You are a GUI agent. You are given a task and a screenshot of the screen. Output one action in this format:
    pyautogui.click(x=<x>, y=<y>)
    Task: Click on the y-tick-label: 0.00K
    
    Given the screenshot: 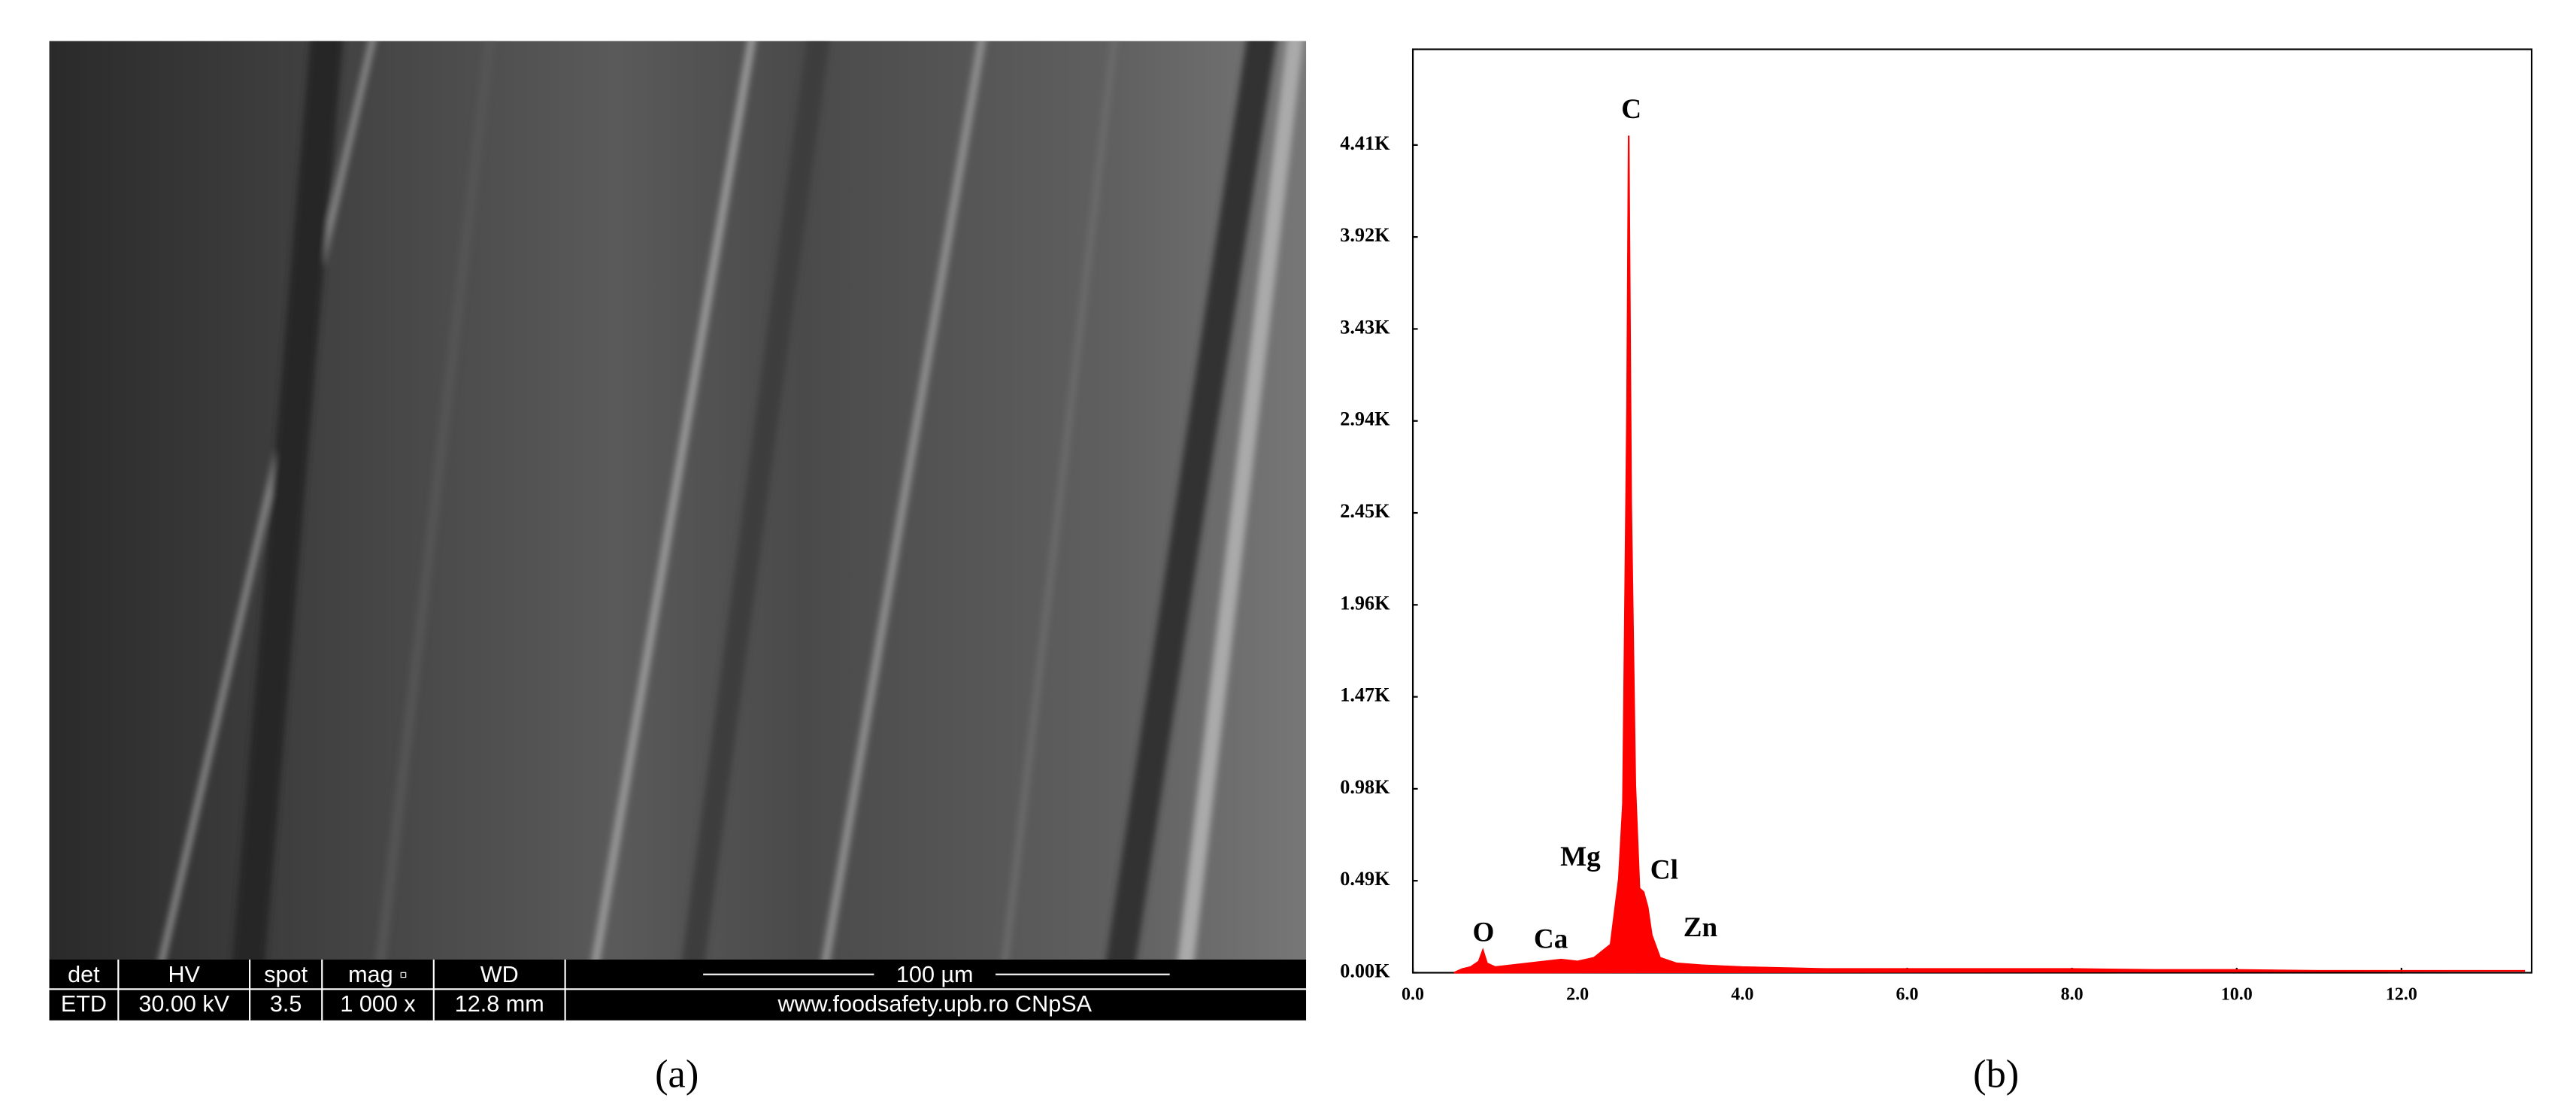 What is the action you would take?
    pyautogui.click(x=1365, y=970)
    